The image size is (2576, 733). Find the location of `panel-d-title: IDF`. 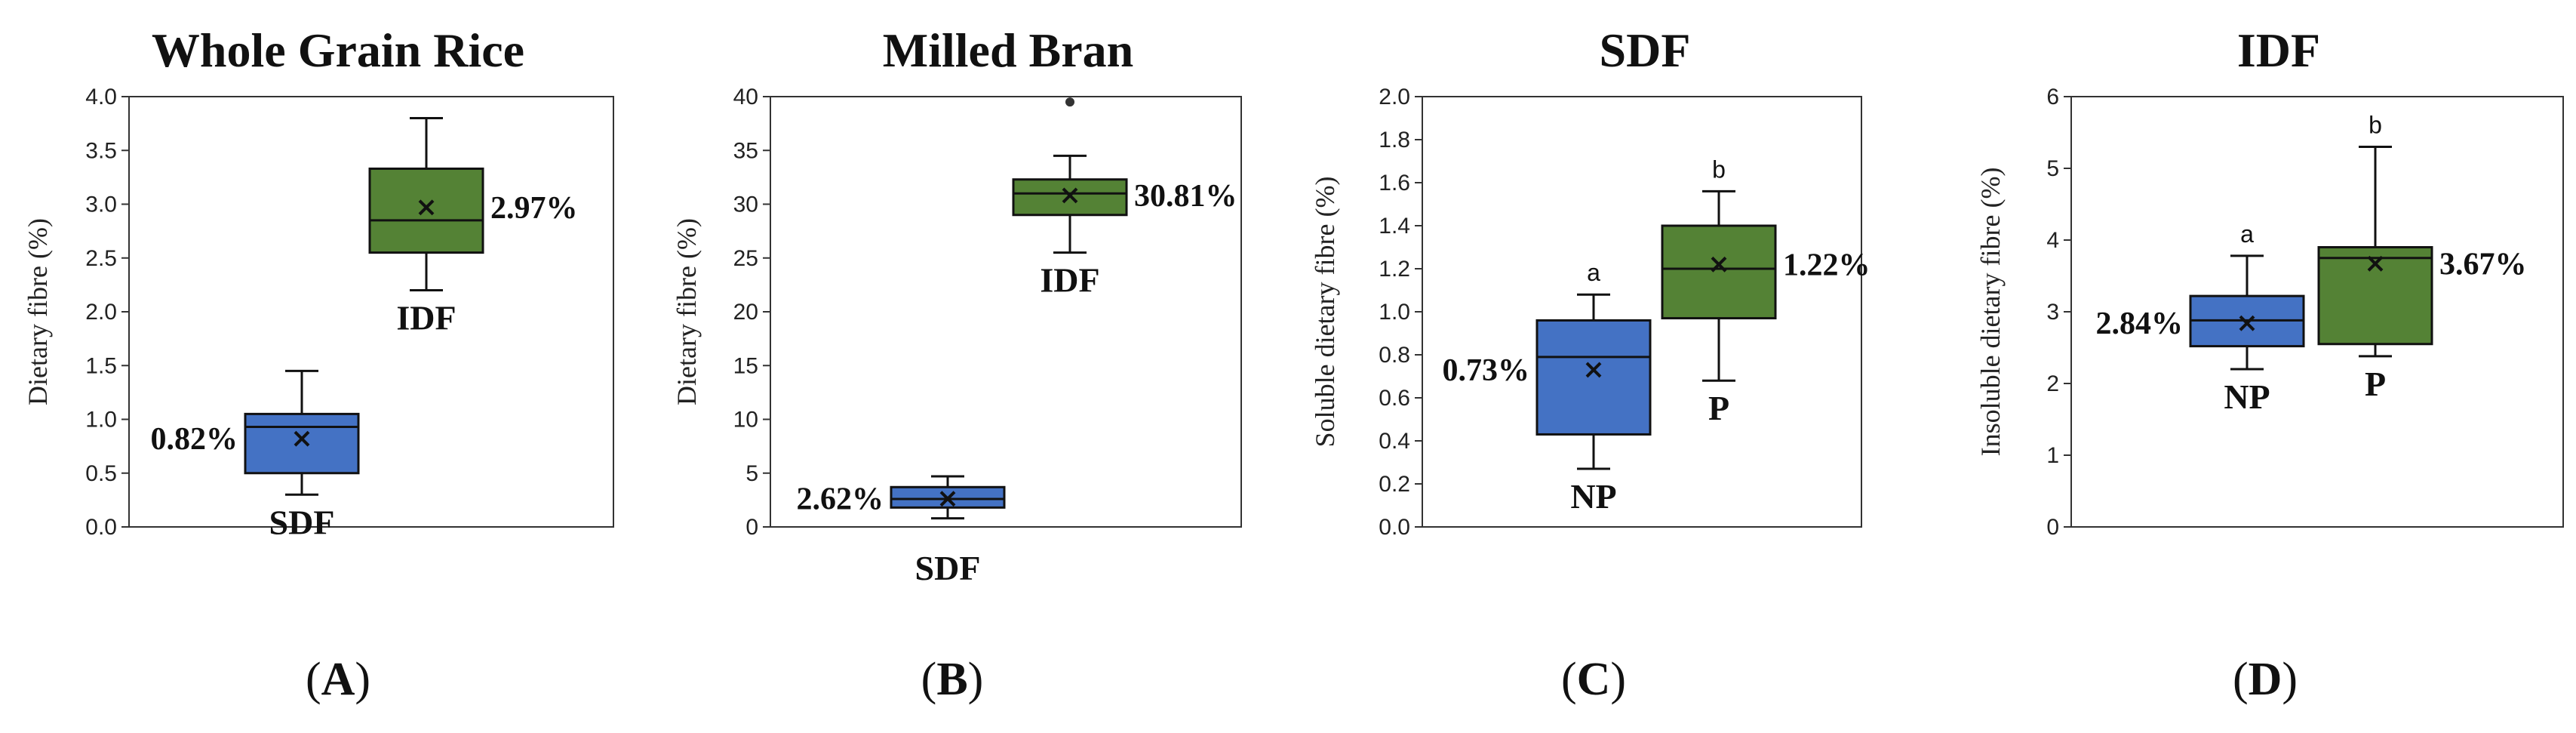

panel-d-title: IDF is located at coordinates (2278, 50).